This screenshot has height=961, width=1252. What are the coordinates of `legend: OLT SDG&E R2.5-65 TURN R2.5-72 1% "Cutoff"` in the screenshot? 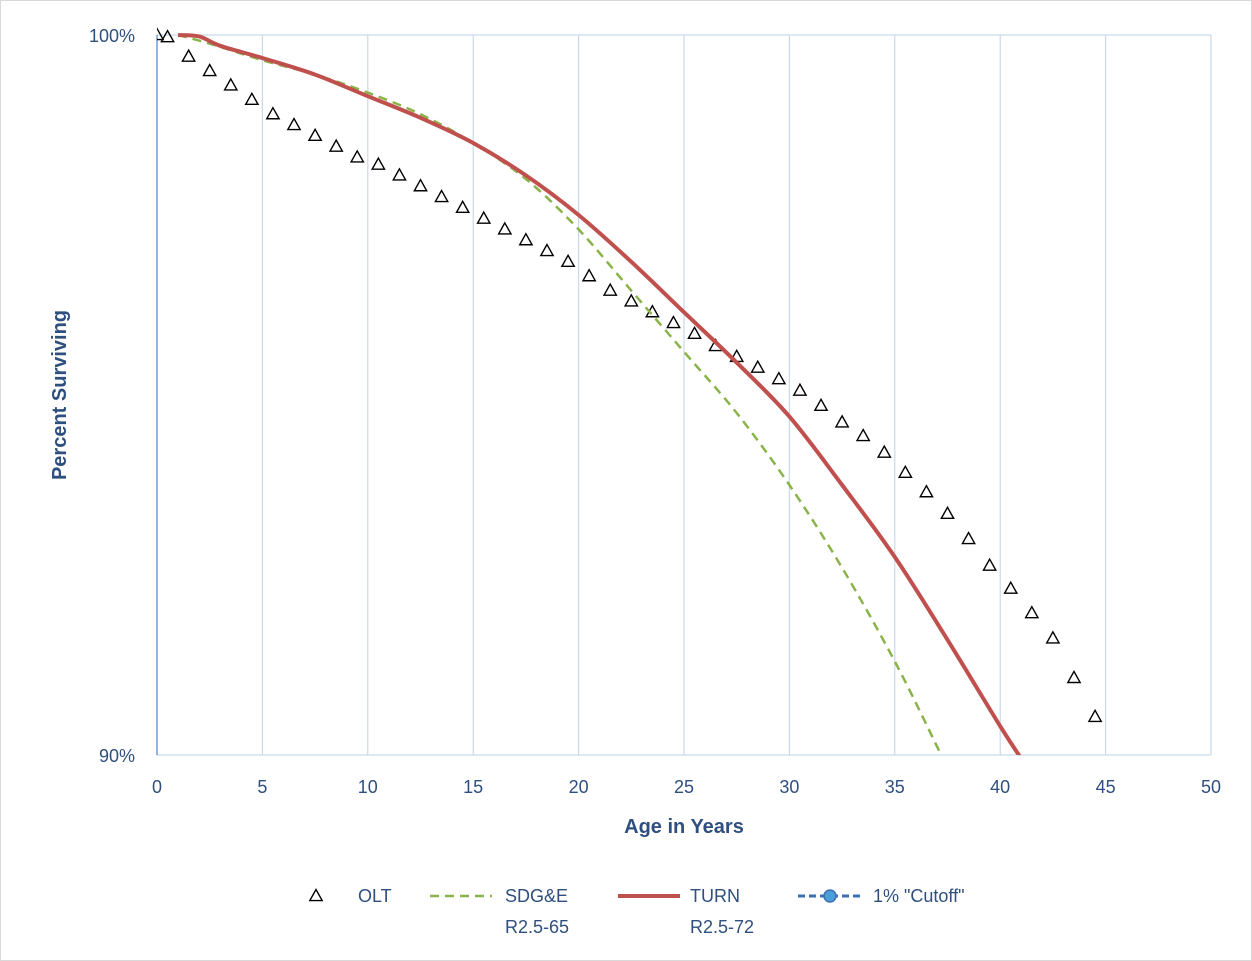 It's located at (636, 911).